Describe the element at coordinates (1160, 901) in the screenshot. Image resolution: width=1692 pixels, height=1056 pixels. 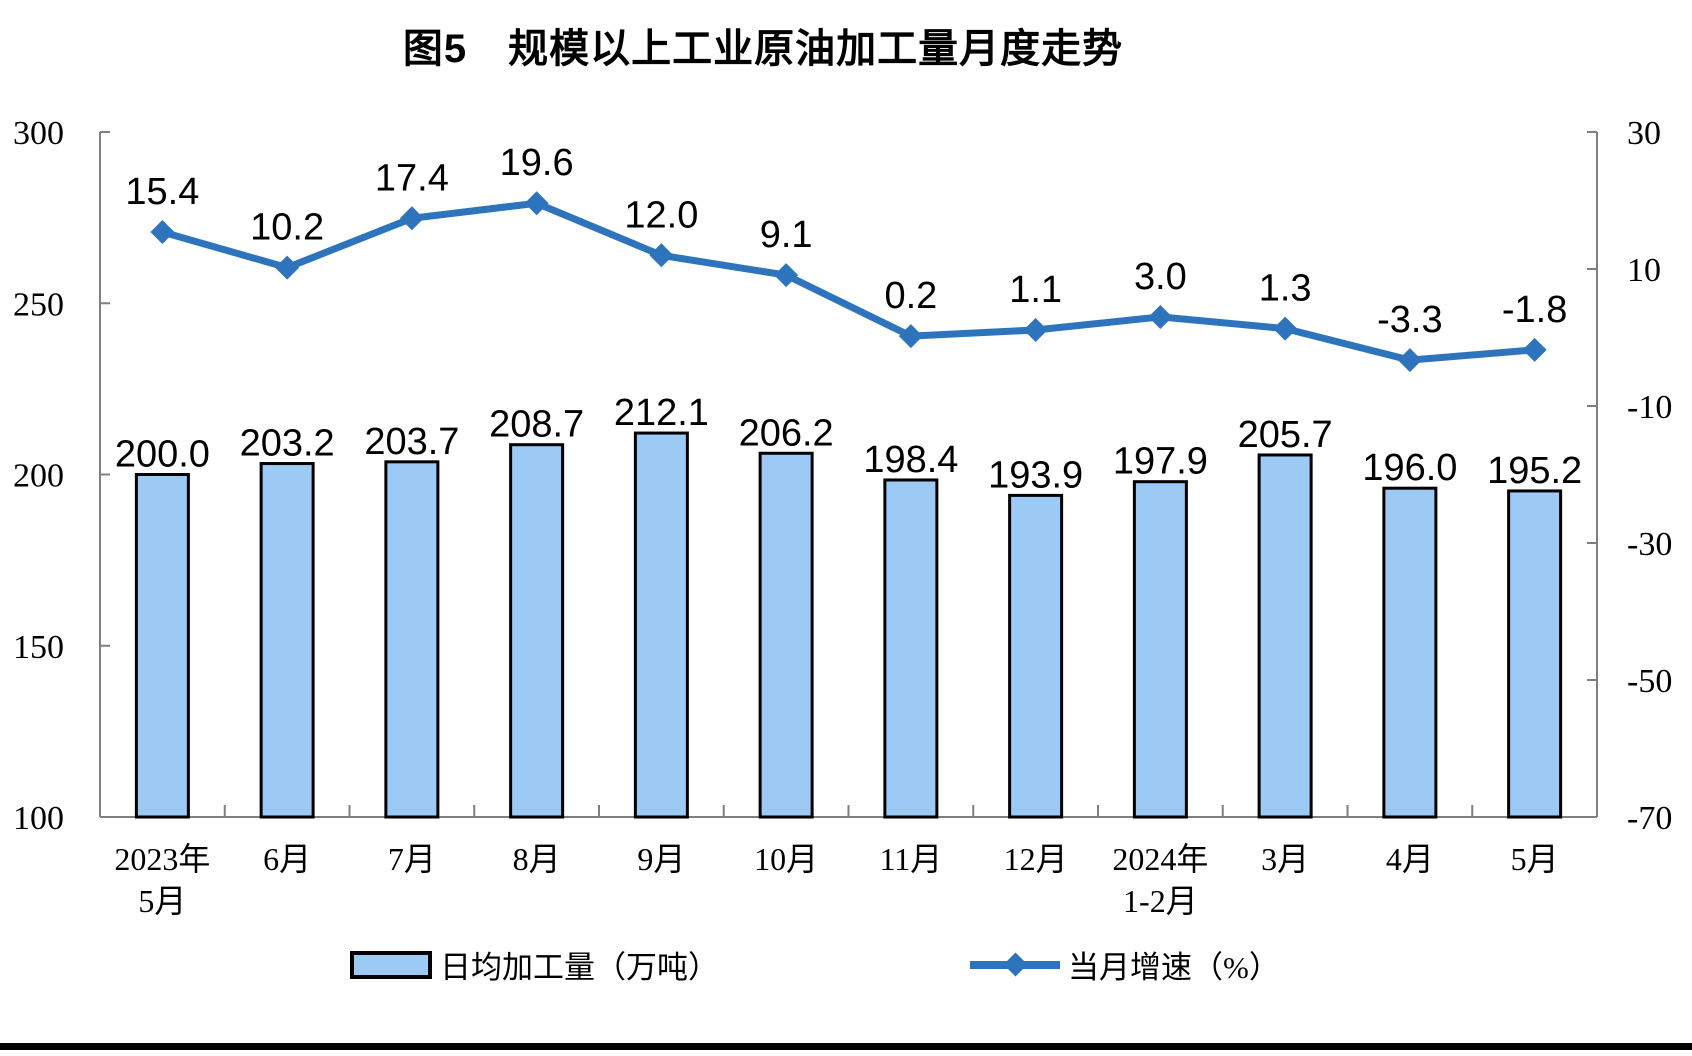
I see `x-axis-label: 1-2月` at that location.